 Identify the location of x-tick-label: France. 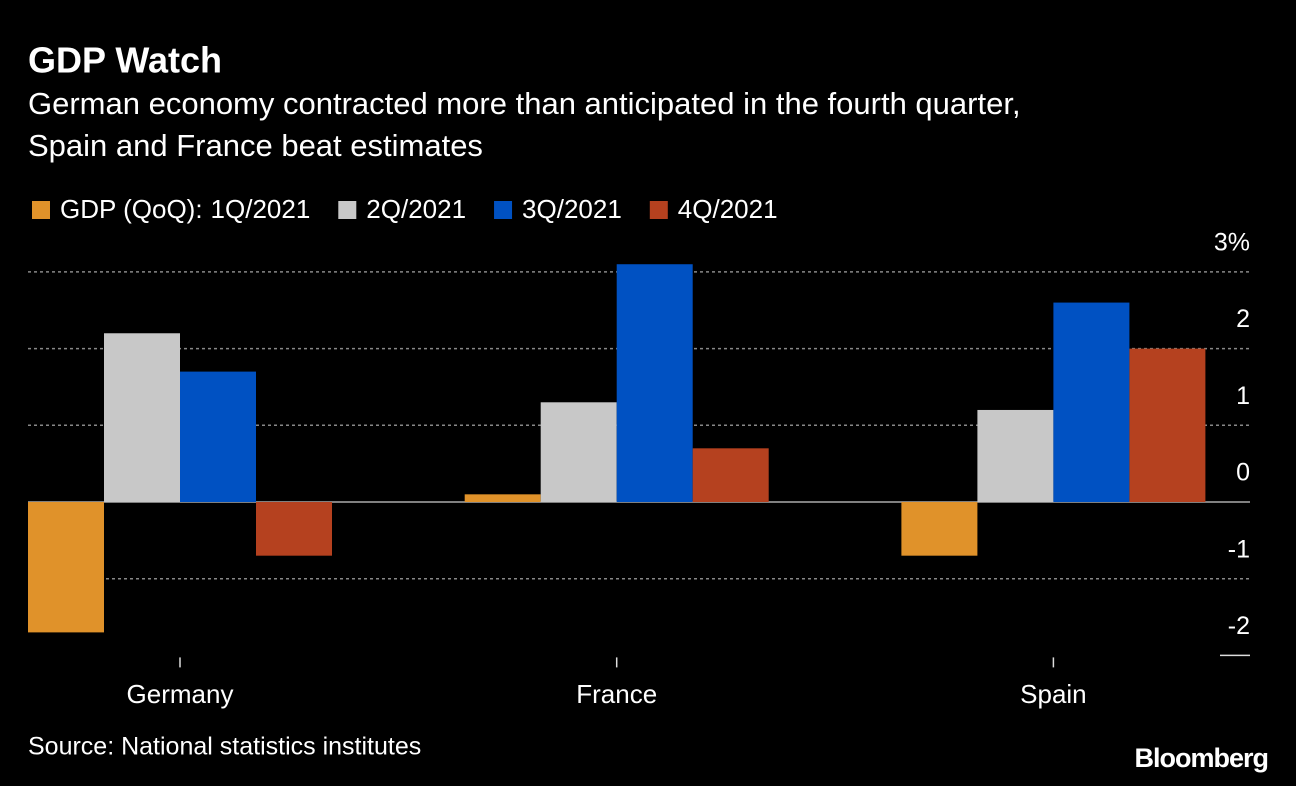
(616, 694).